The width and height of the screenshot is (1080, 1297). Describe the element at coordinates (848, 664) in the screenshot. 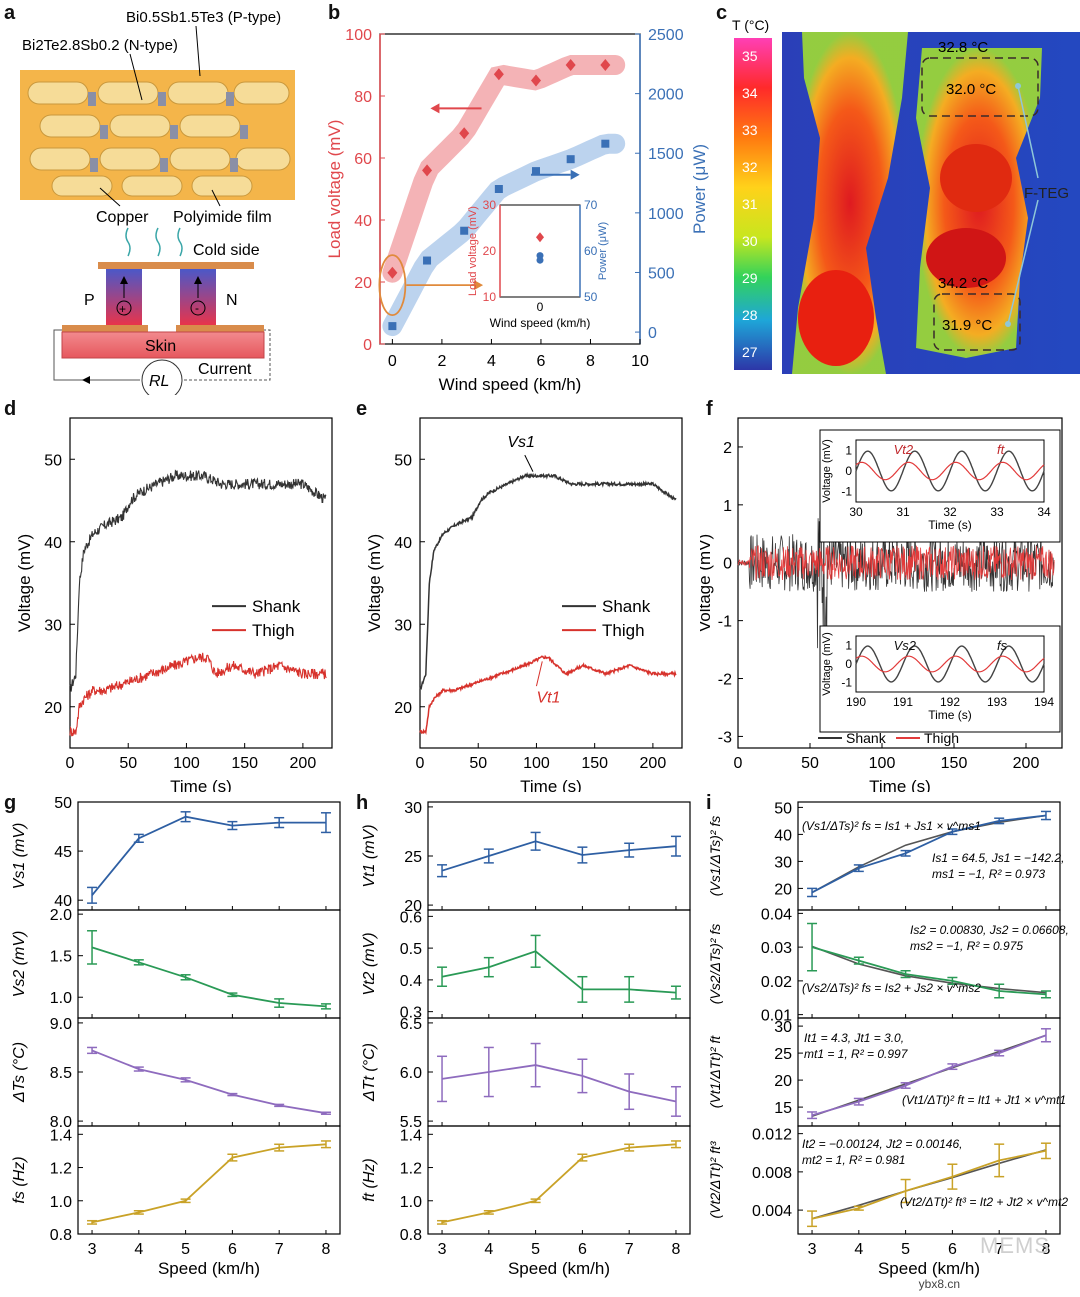

I see `inset-y-tick: 0` at that location.